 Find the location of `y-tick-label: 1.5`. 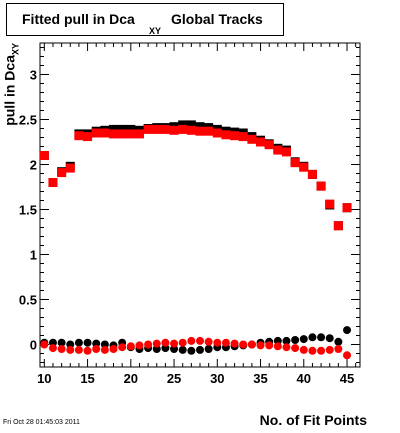

y-tick-label: 1.5 is located at coordinates (28, 210).